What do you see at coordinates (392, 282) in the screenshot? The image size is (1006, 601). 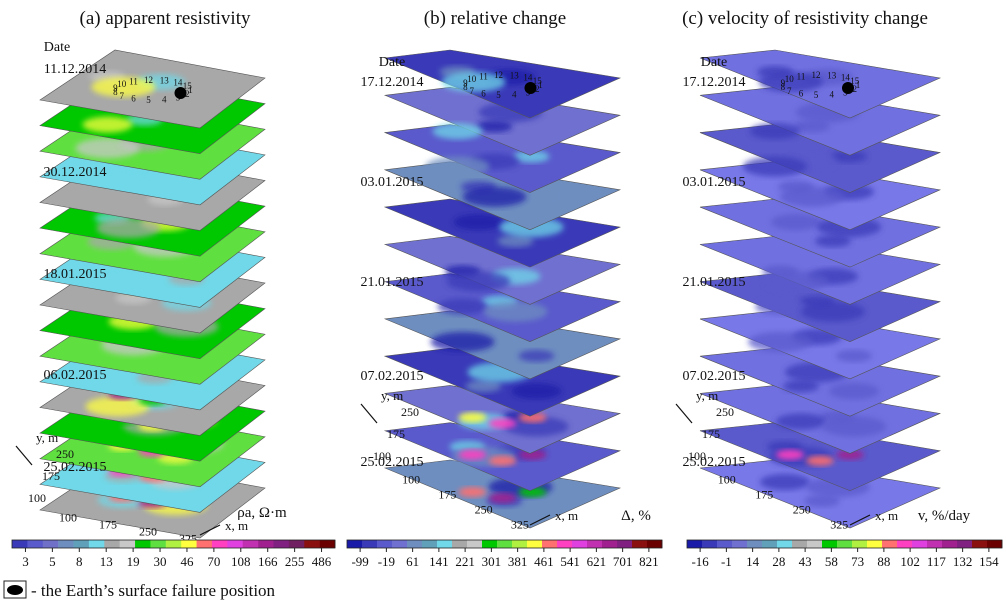 I see `date-label: 21.01.2015` at bounding box center [392, 282].